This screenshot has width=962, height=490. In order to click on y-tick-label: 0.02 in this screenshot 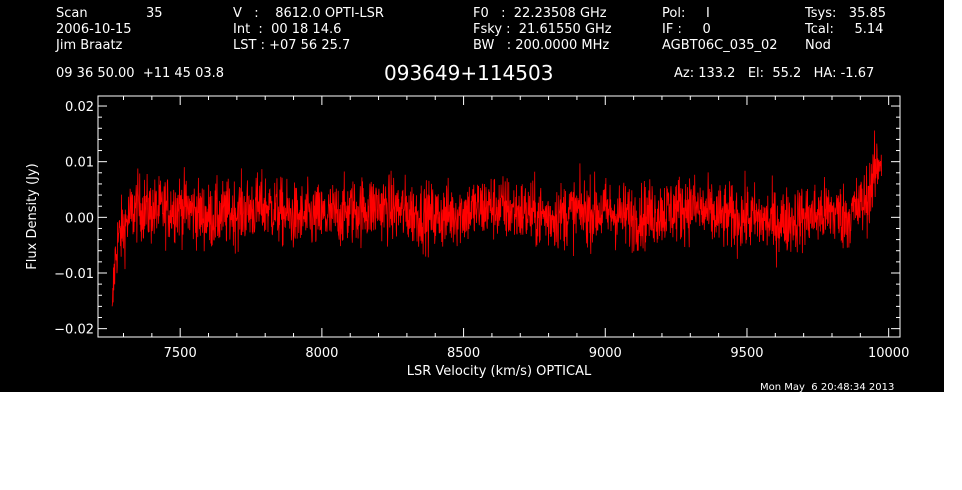, I will do `click(79, 107)`.